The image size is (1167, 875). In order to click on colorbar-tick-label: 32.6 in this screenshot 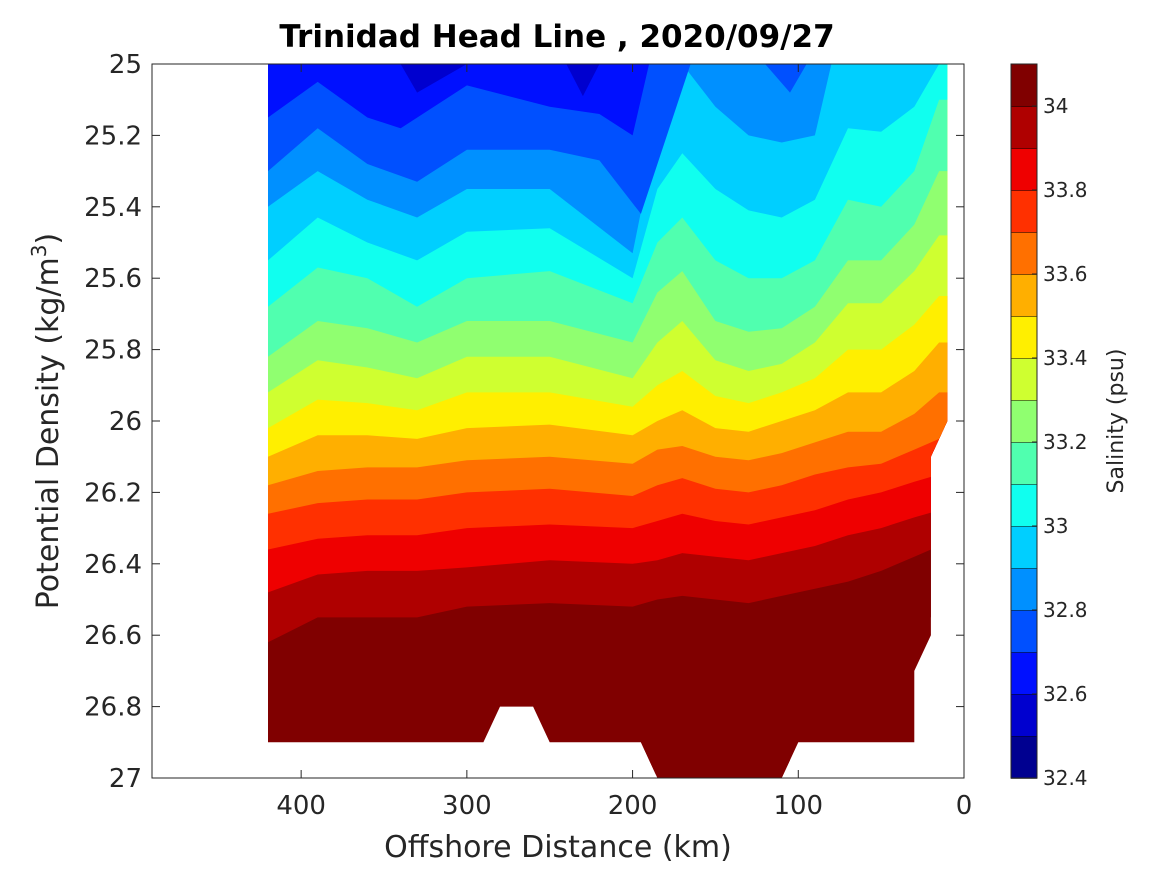, I will do `click(1065, 694)`.